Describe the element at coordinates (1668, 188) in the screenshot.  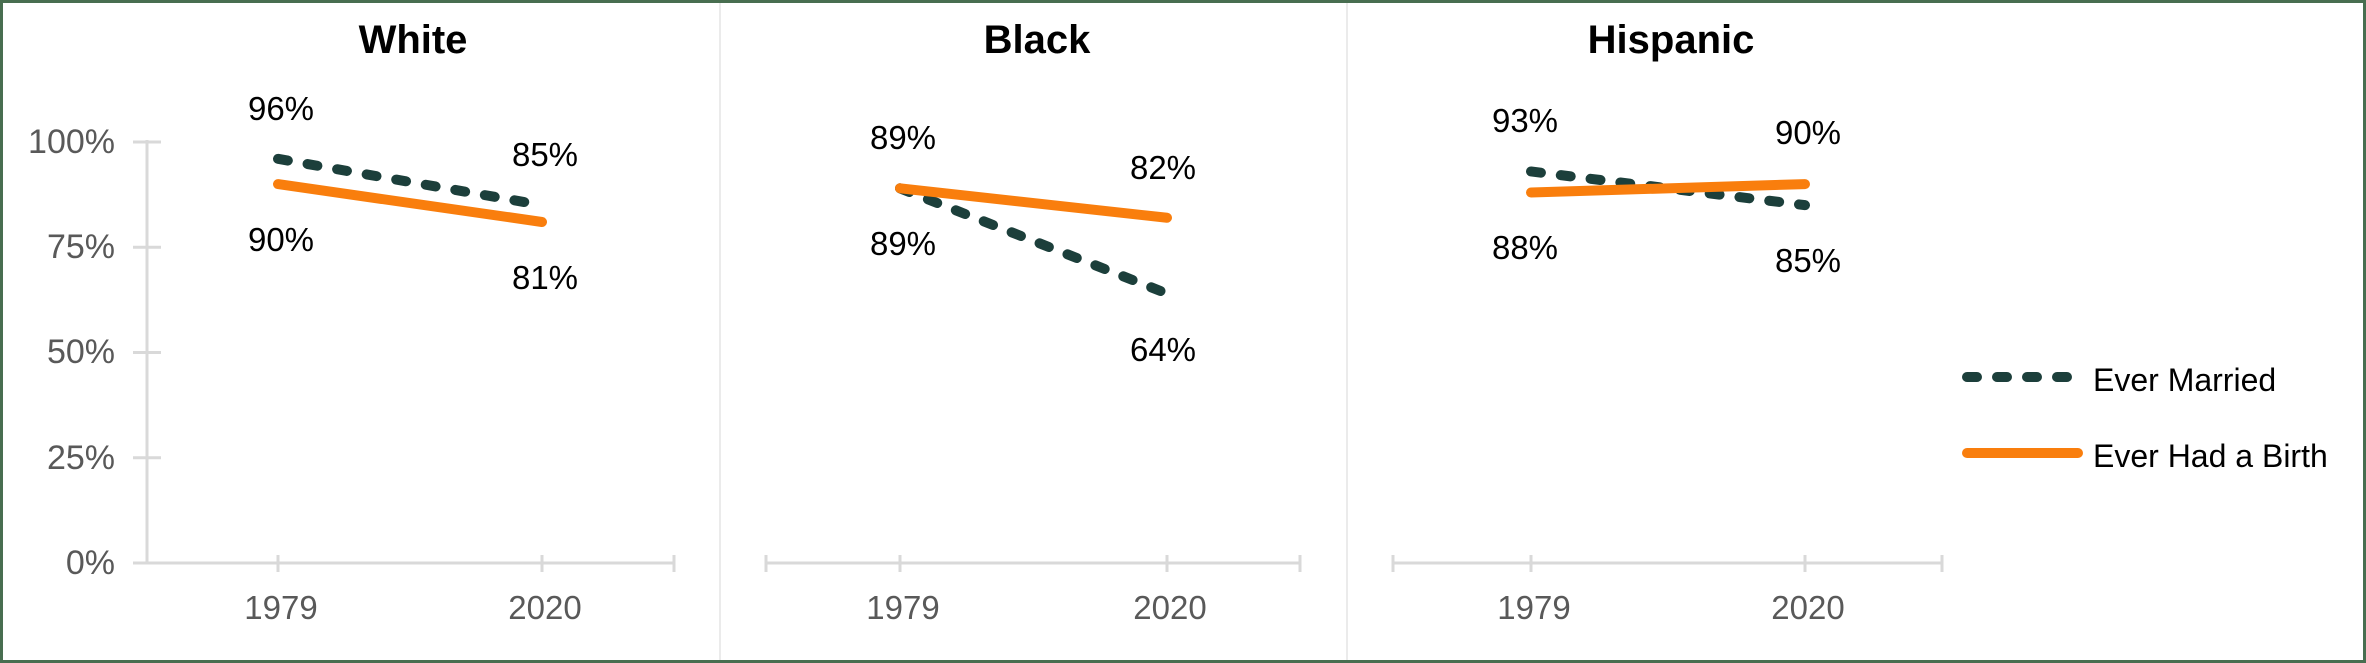
I see `line-hispanic-ever-had-a-birth` at that location.